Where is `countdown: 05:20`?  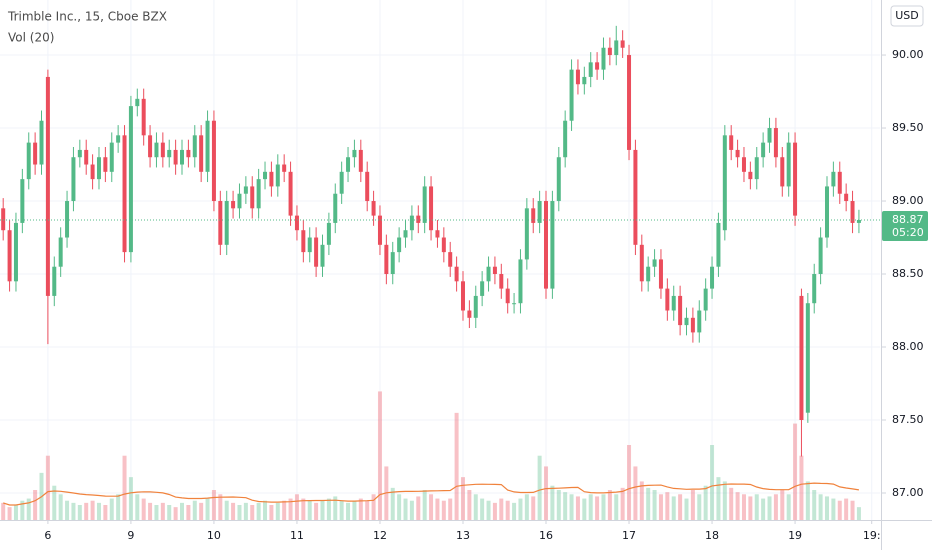 countdown: 05:20 is located at coordinates (908, 232).